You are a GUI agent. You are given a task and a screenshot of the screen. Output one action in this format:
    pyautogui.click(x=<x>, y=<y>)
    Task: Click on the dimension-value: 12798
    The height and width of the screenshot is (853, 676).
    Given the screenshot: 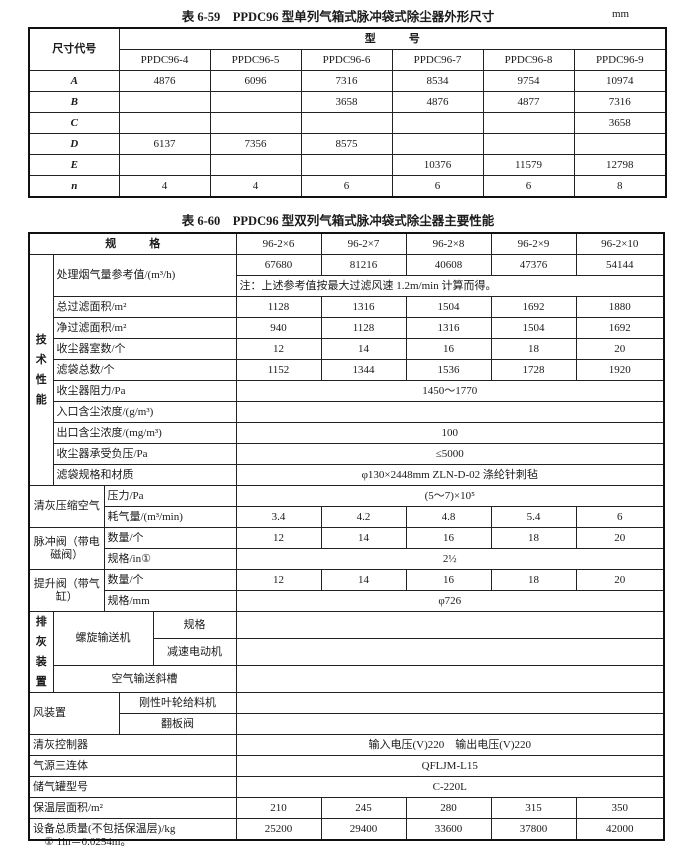 What is the action you would take?
    pyautogui.click(x=620, y=165)
    